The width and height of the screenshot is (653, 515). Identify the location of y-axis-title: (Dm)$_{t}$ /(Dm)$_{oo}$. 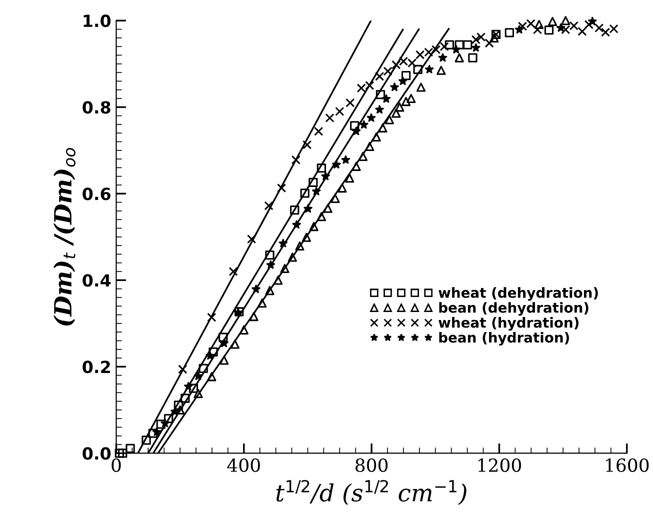
(64, 237).